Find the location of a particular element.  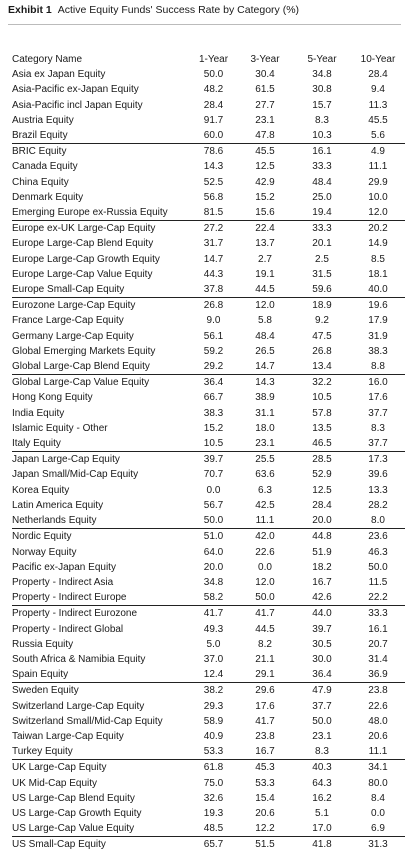

value-cell: 8.2 is located at coordinates (265, 644).